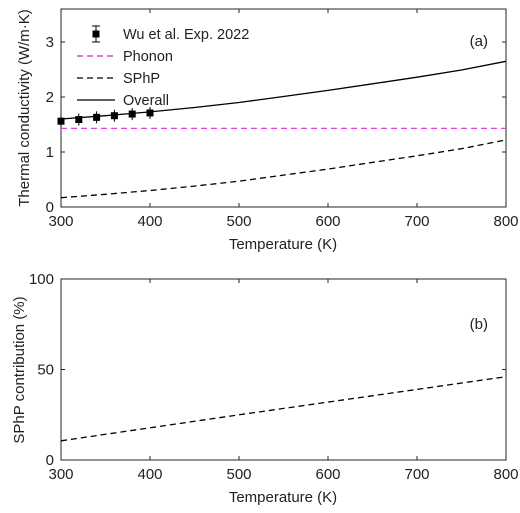  Describe the element at coordinates (479, 324) in the screenshot. I see `panel-b-label: (b)` at that location.